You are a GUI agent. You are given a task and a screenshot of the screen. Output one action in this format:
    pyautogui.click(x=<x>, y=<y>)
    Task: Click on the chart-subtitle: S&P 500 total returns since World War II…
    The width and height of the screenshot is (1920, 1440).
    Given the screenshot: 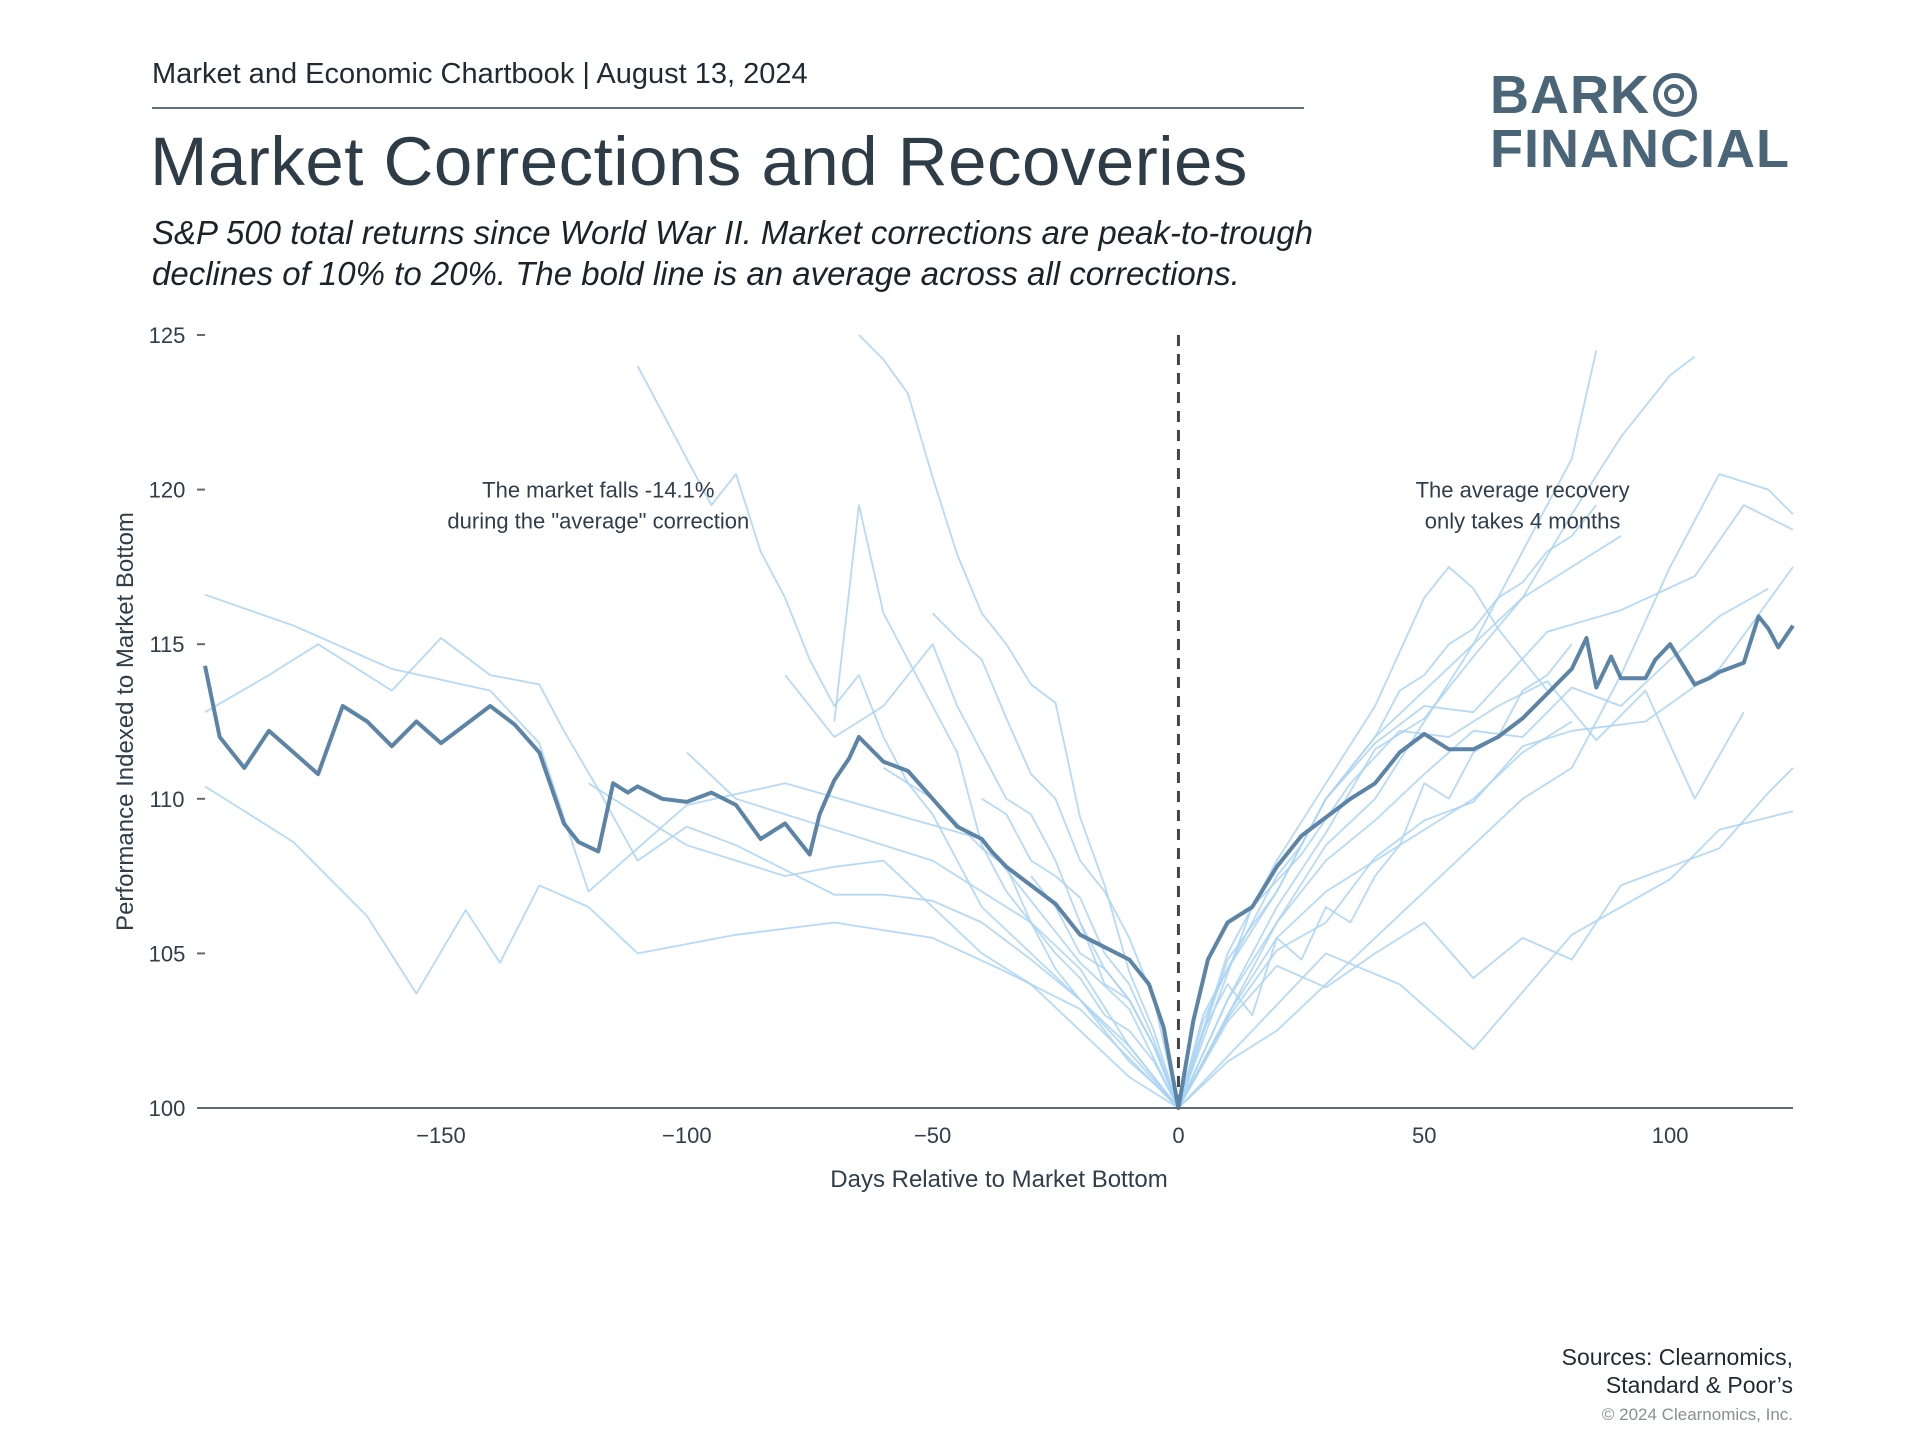 What is the action you would take?
    pyautogui.click(x=732, y=253)
    